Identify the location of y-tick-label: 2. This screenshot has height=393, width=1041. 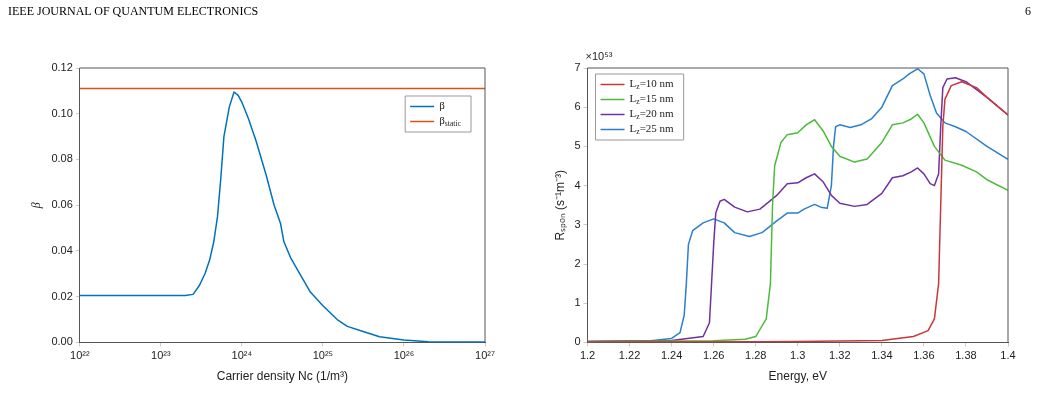
(577, 263).